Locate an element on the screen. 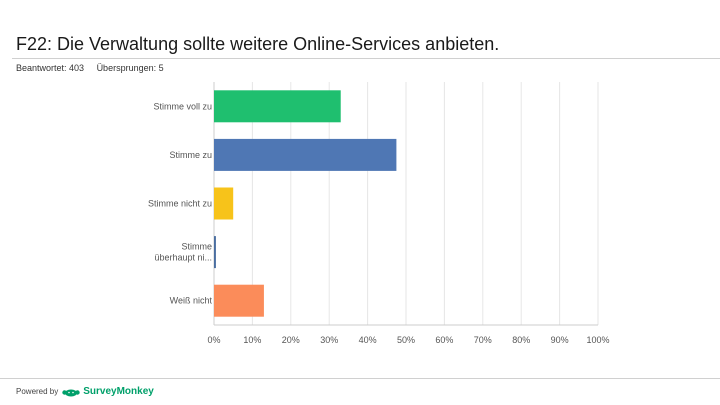 The height and width of the screenshot is (405, 720). x-tick-label: 20% is located at coordinates (291, 340).